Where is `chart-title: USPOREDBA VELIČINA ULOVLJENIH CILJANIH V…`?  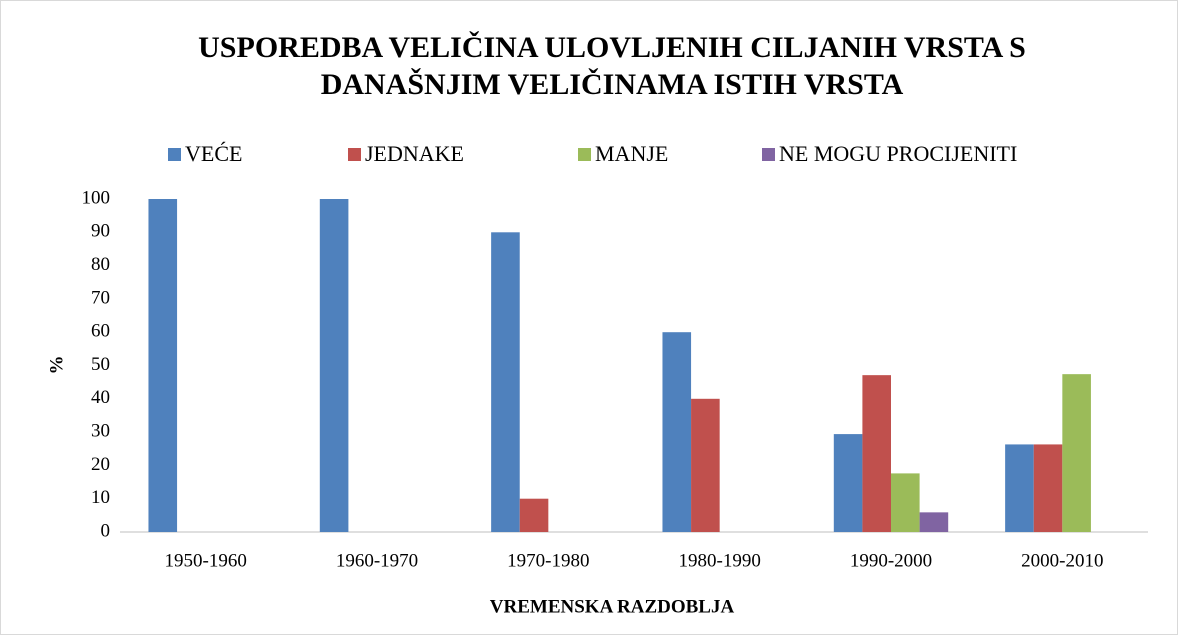 chart-title: USPOREDBA VELIČINA ULOVLJENIH CILJANIH V… is located at coordinates (612, 47).